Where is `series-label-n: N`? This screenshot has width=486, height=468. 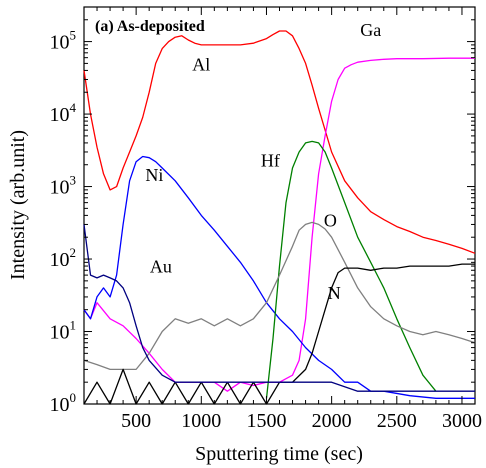 series-label-n: N is located at coordinates (334, 293).